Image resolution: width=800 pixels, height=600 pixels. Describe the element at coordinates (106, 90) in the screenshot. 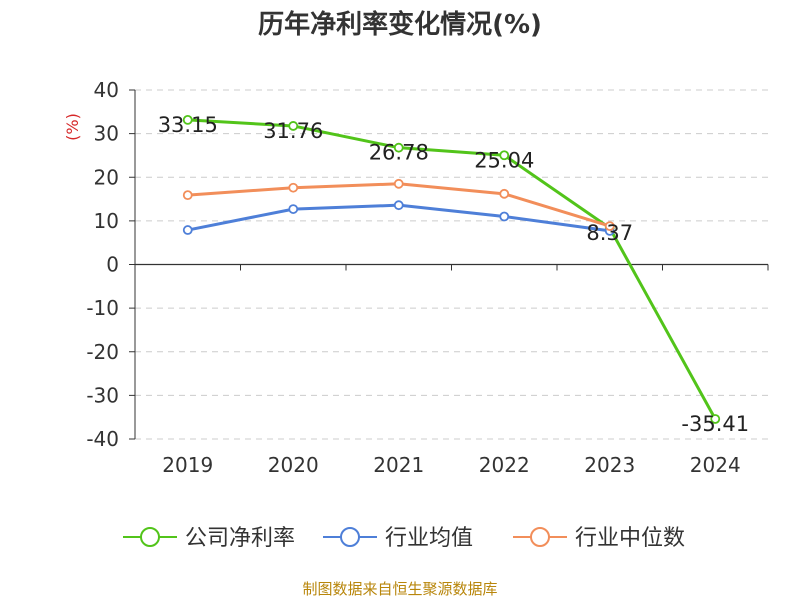

I see `y-tick-label: 40` at that location.